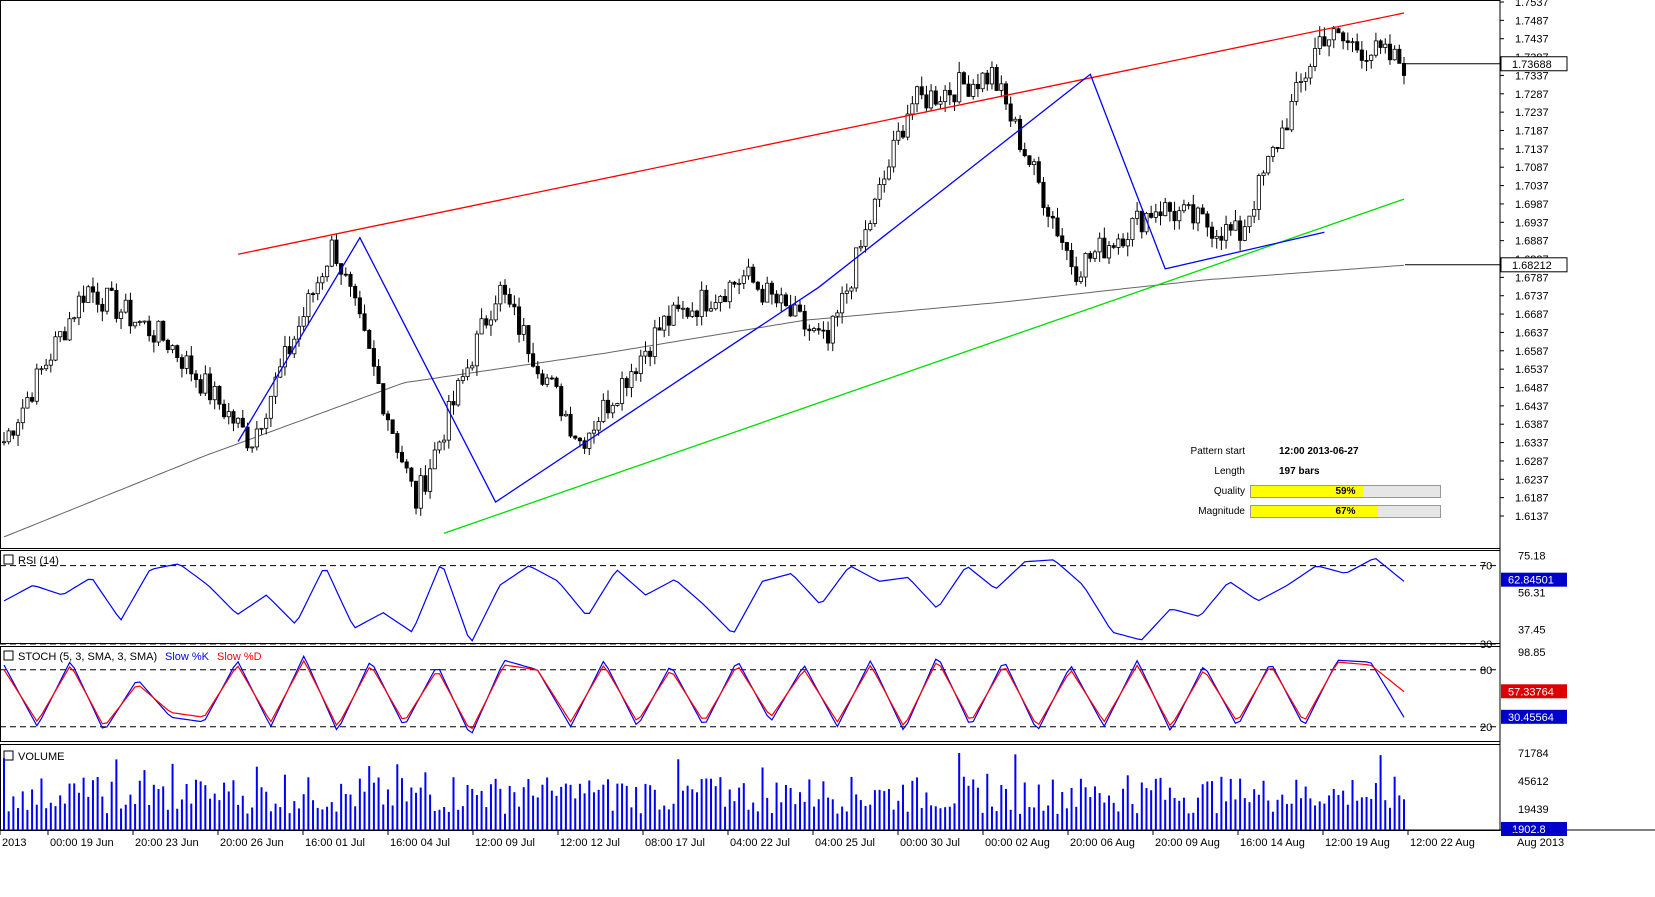 This screenshot has width=1655, height=897. I want to click on quality-value: 59%, so click(1345, 491).